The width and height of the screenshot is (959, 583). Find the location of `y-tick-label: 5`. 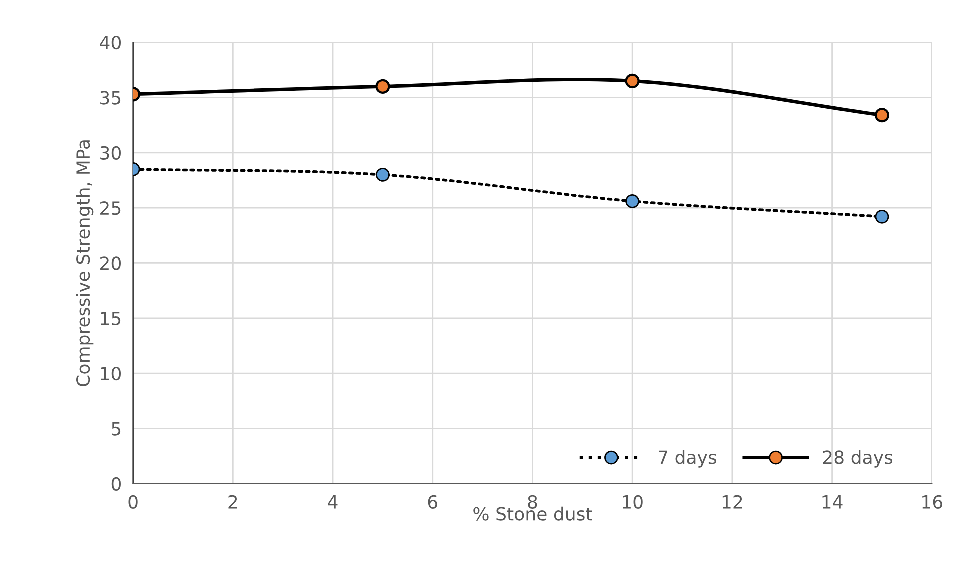

y-tick-label: 5 is located at coordinates (116, 429).